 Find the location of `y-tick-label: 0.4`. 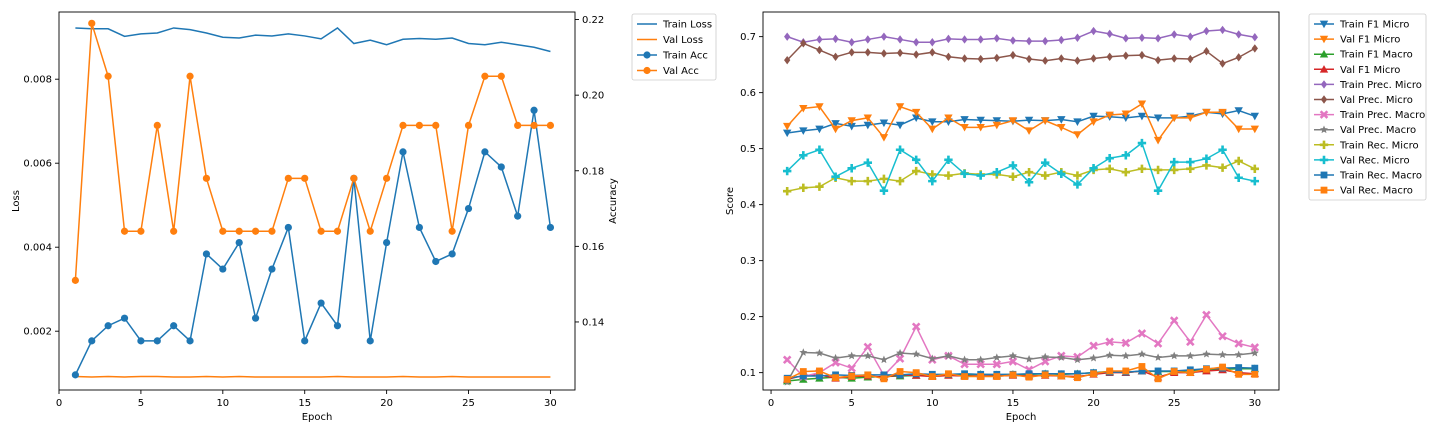

y-tick-label: 0.4 is located at coordinates (748, 205).